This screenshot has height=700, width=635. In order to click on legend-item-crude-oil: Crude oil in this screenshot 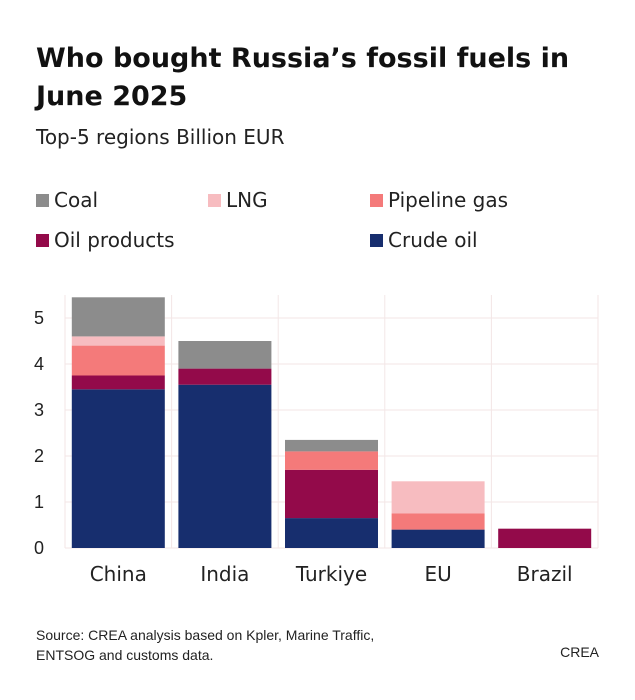, I will do `click(424, 240)`.